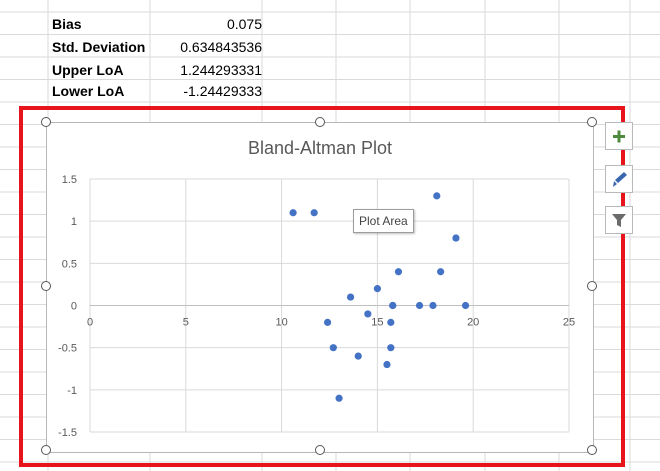  Describe the element at coordinates (46, 286) in the screenshot. I see `resize-handle-left` at that location.